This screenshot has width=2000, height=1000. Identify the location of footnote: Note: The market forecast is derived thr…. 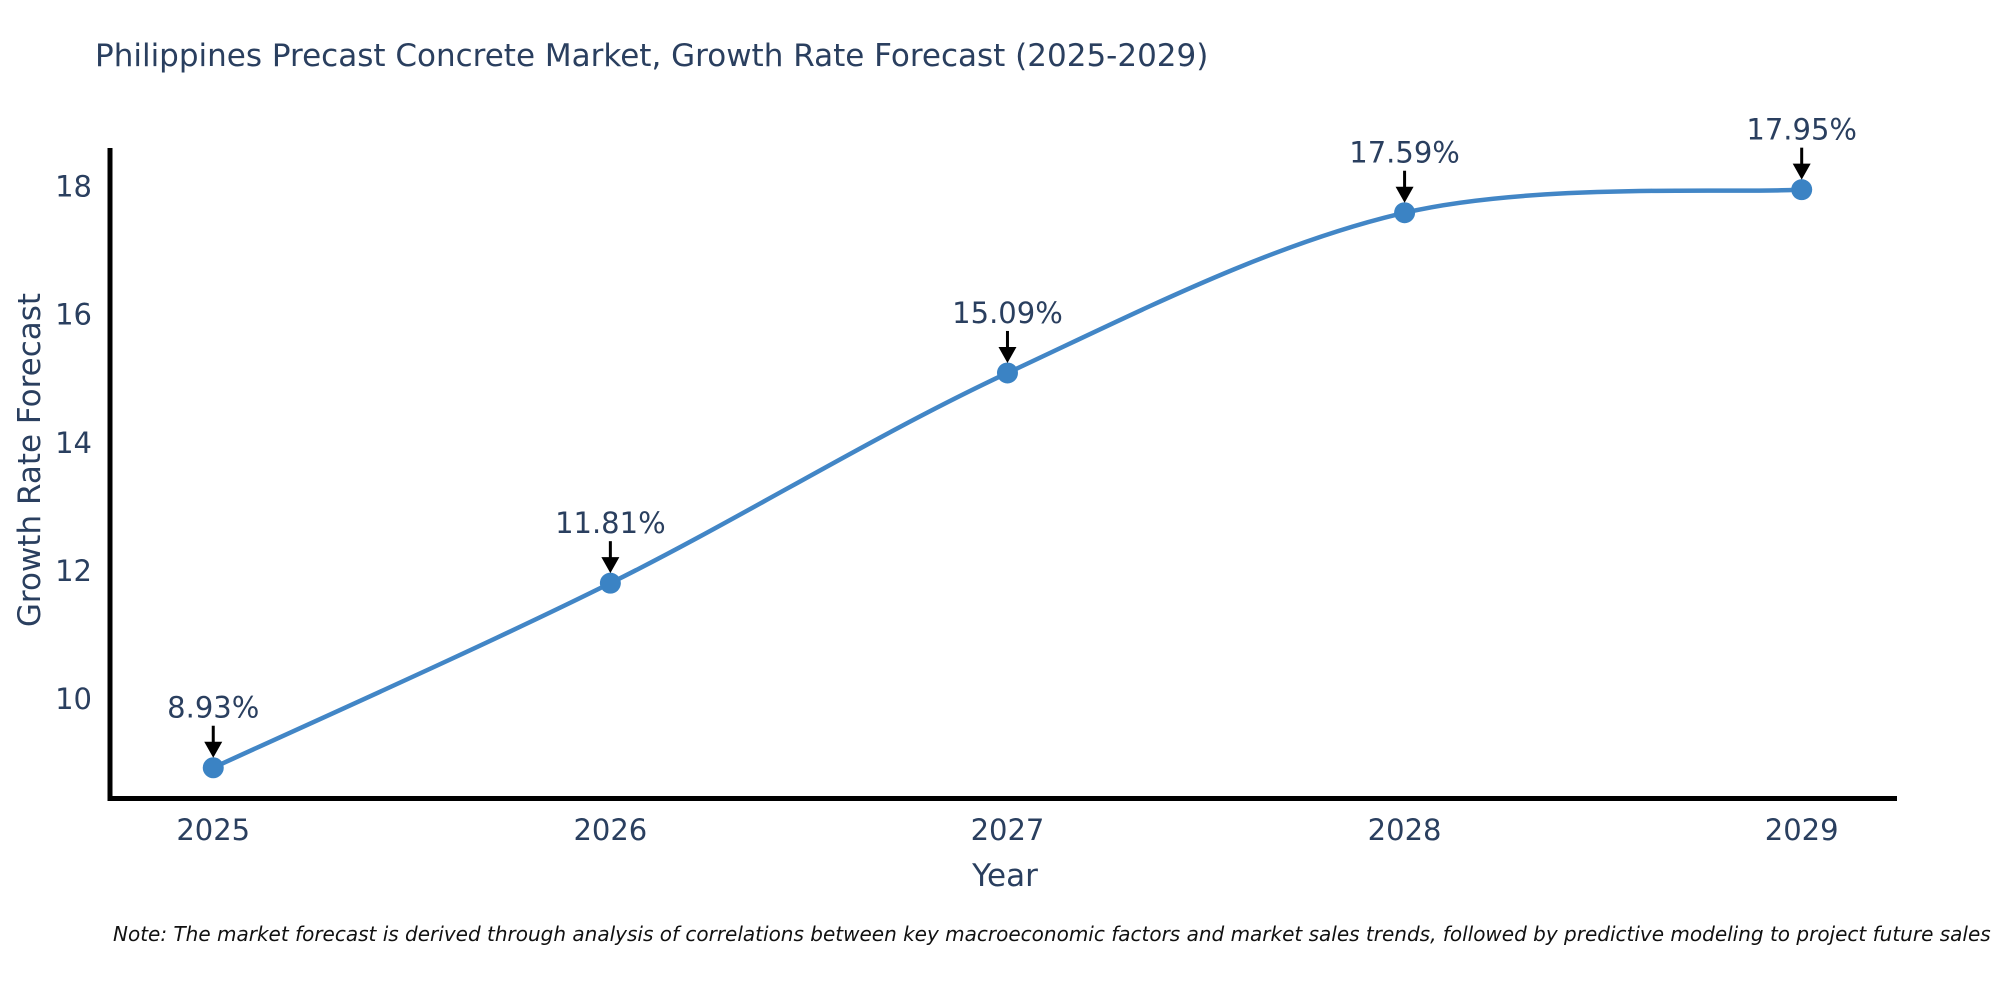
(1052, 934).